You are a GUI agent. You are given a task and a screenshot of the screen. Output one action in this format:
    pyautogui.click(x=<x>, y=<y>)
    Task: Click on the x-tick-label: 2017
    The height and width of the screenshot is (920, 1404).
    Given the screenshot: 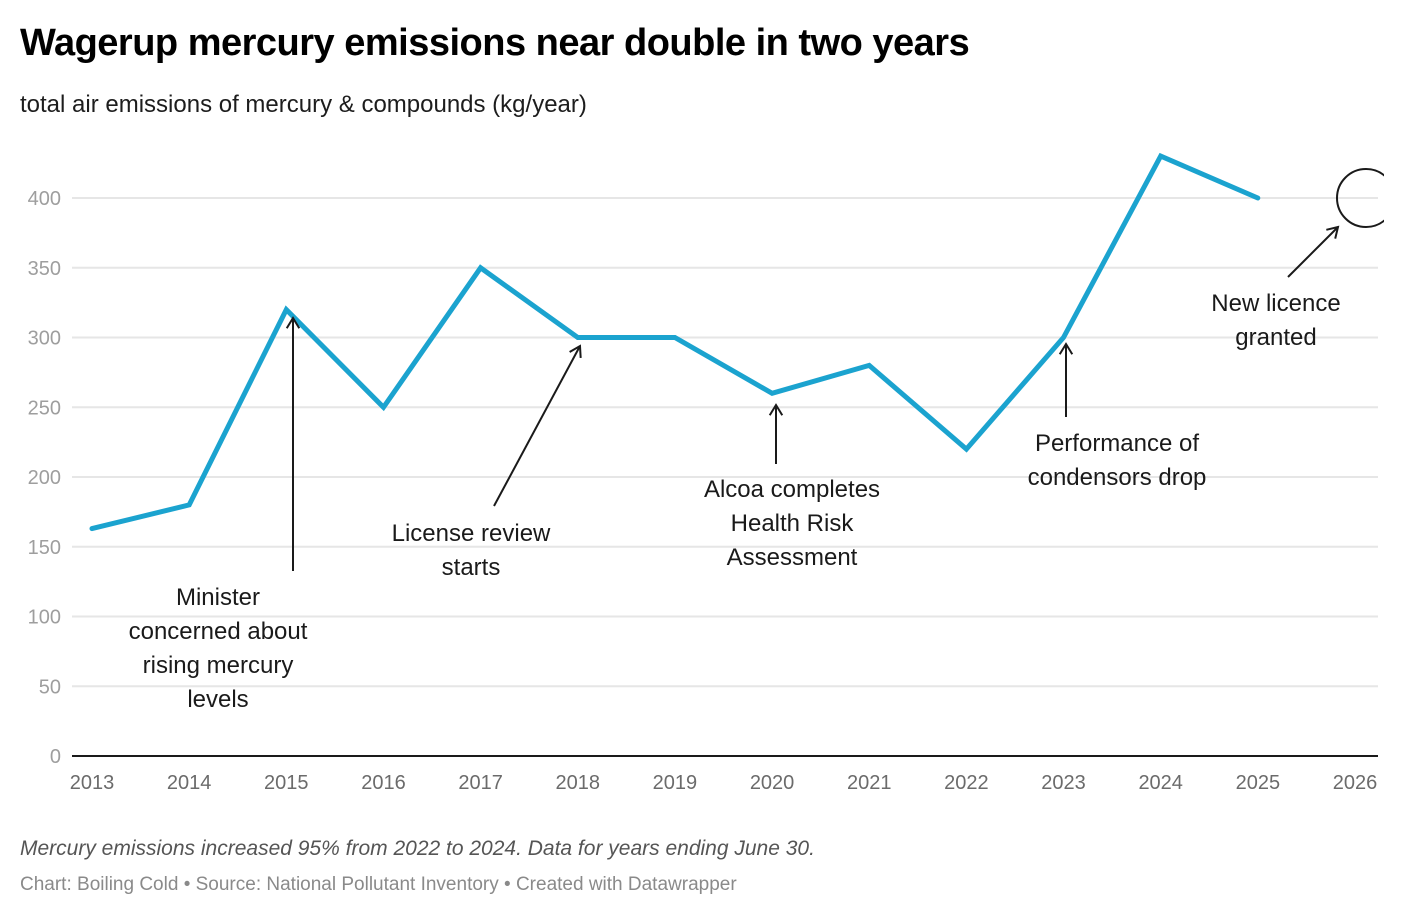 What is the action you would take?
    pyautogui.click(x=480, y=783)
    